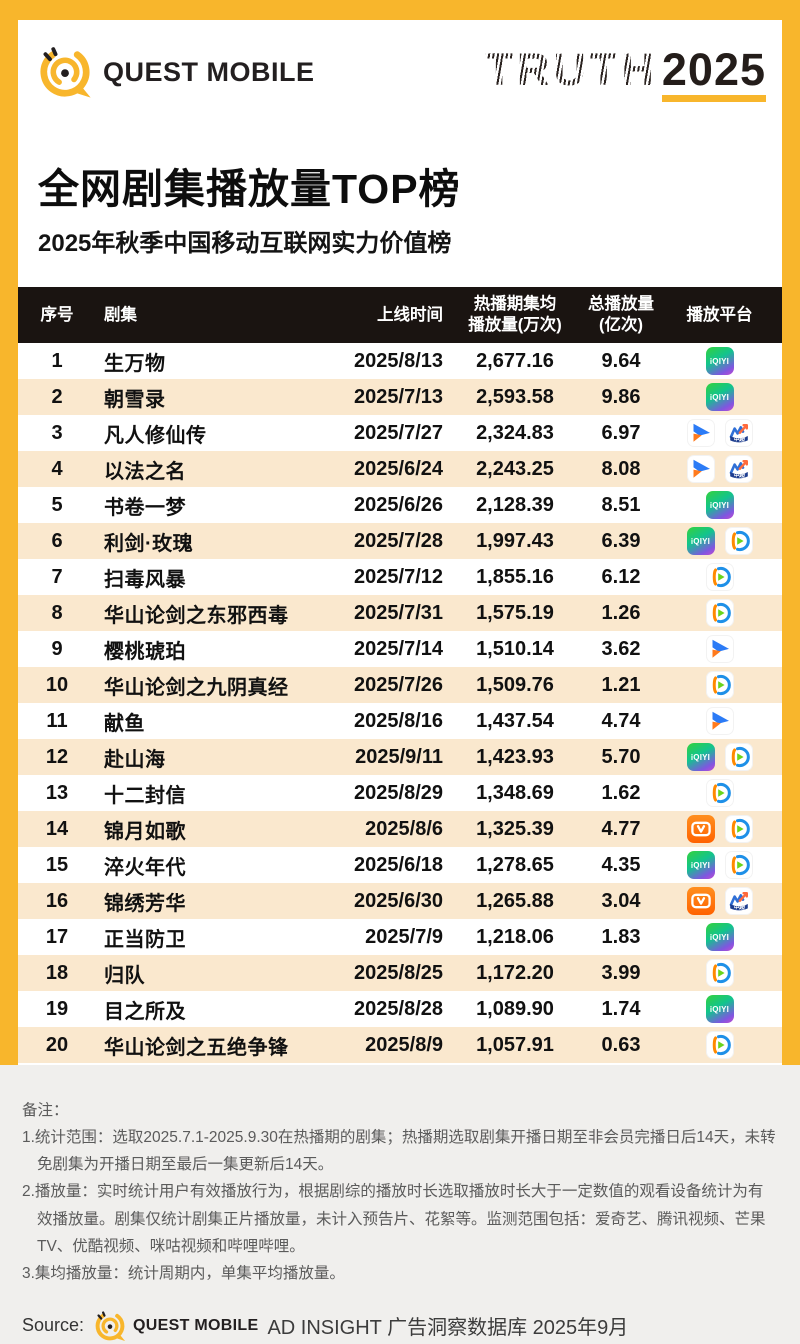 The width and height of the screenshot is (800, 1344). Describe the element at coordinates (57, 612) in the screenshot. I see `rank-cell: 8` at that location.